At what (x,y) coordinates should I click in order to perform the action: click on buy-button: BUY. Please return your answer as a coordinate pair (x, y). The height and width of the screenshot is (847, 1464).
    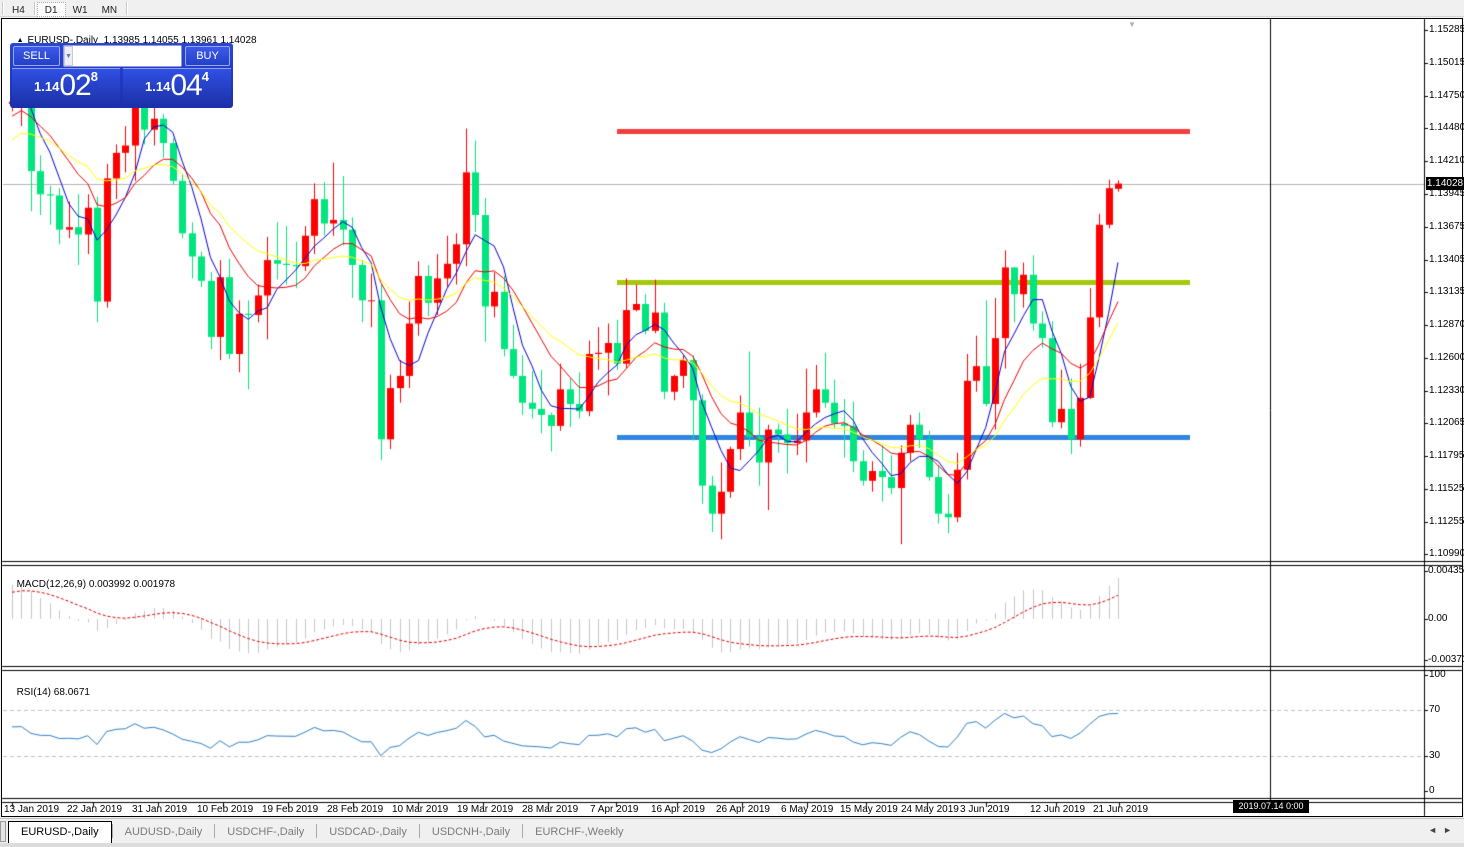
    Looking at the image, I should click on (207, 56).